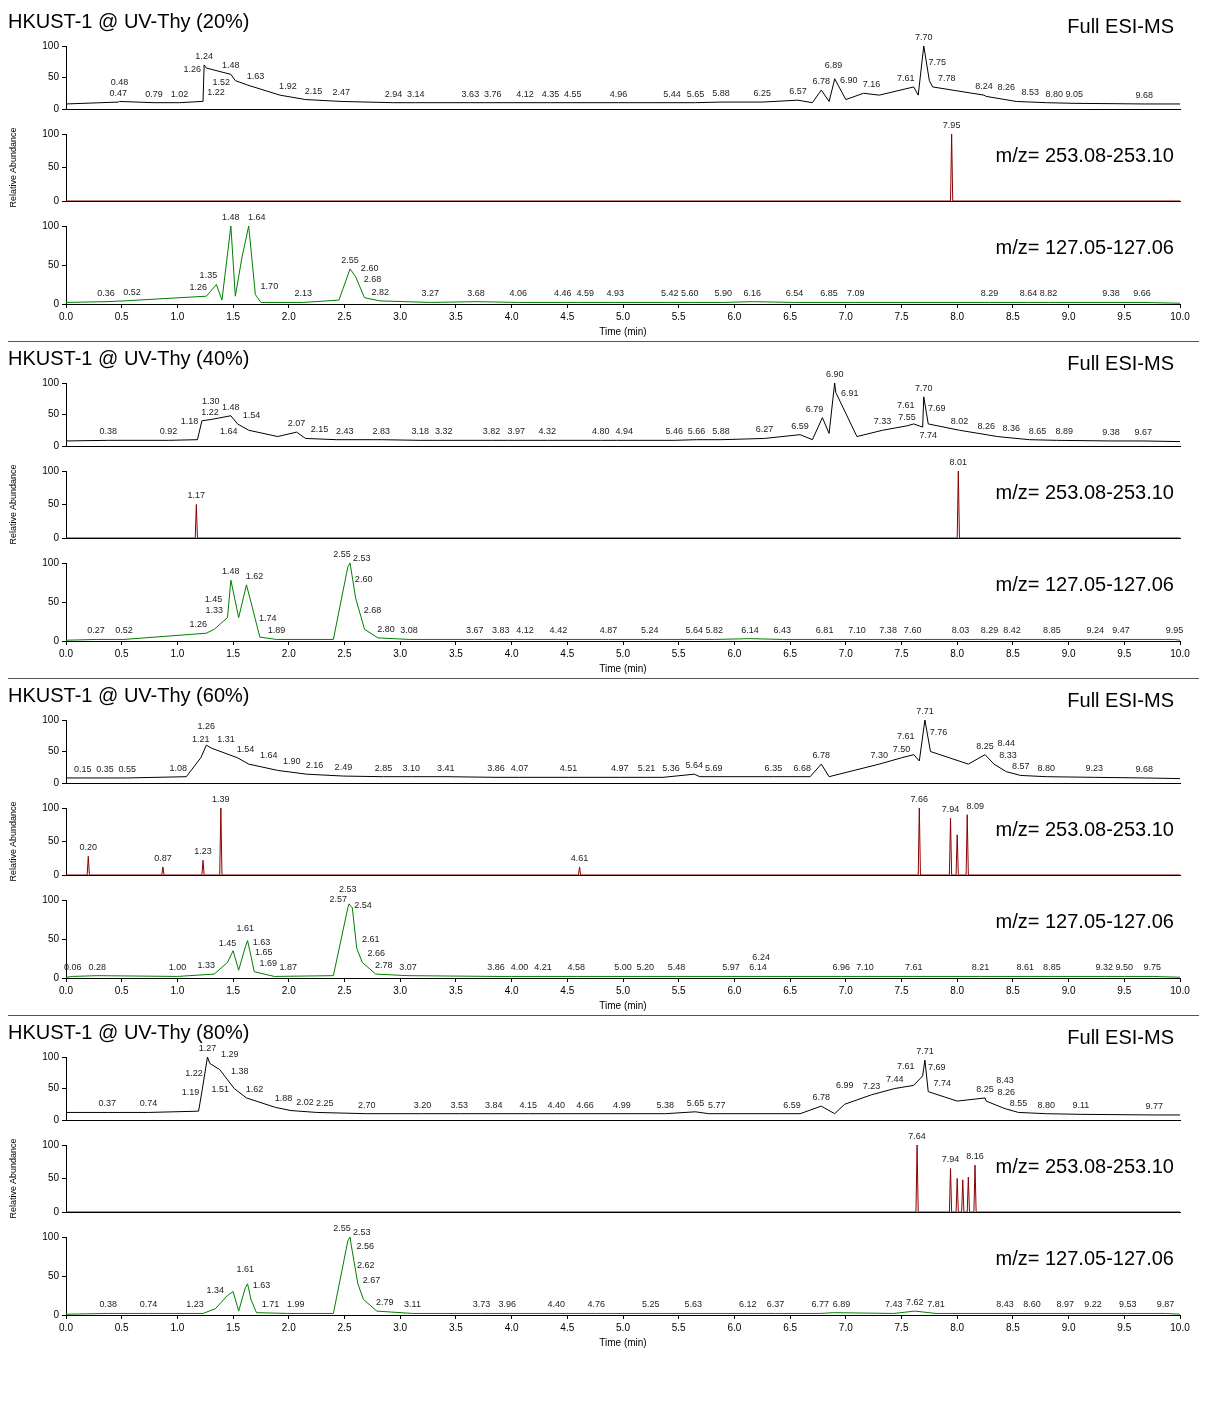 The height and width of the screenshot is (1412, 1207). What do you see at coordinates (201, 738) in the screenshot?
I see `annotation: 1.21` at bounding box center [201, 738].